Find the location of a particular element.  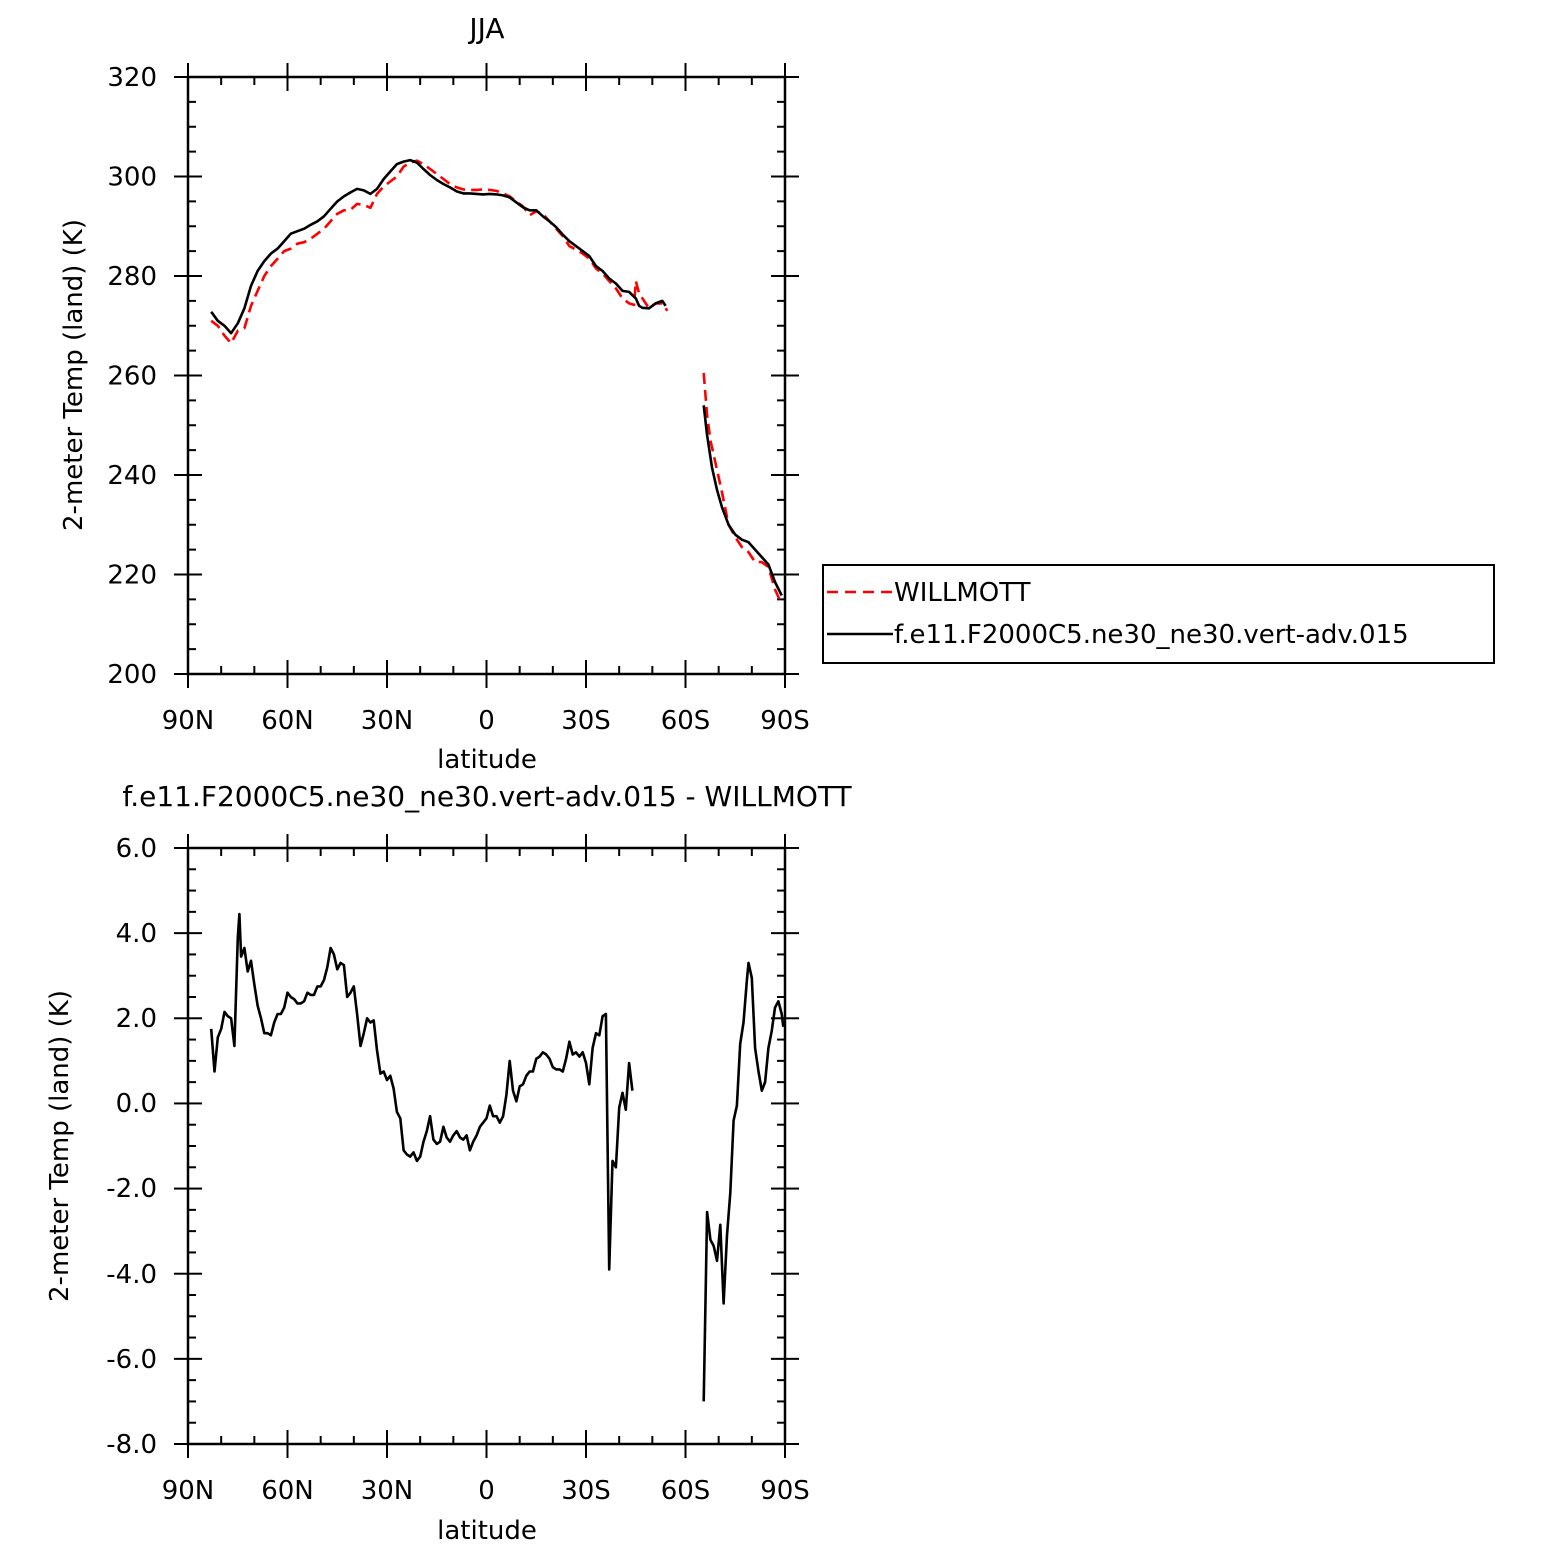

top-y-axis-label: 2-meter Temp (land) (K) is located at coordinates (74, 375).